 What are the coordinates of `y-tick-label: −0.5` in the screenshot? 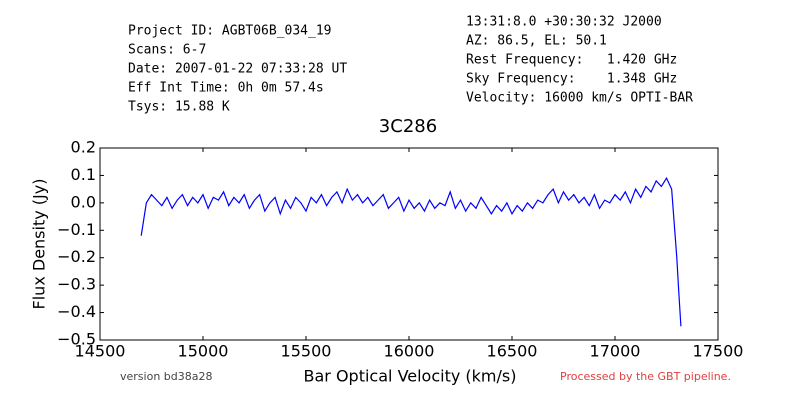 It's located at (76, 339).